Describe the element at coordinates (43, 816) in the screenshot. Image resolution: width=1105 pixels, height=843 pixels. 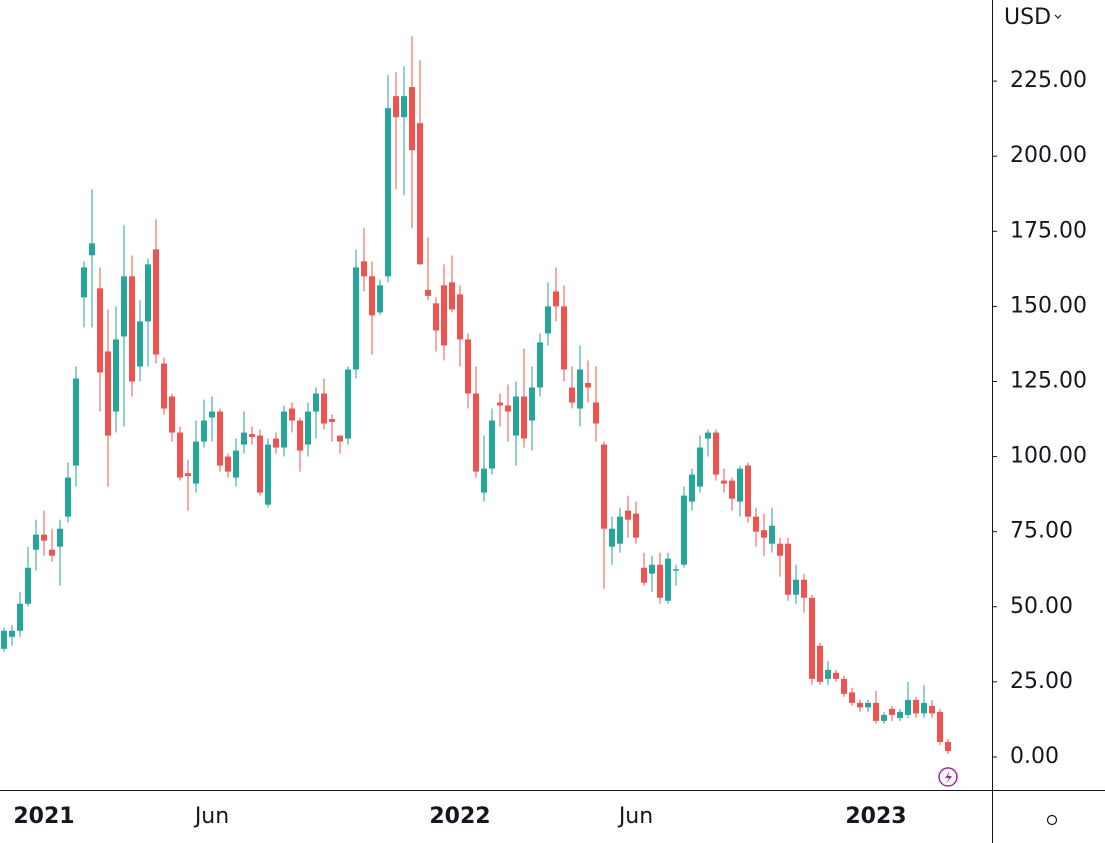
I see `x-tick-label: 2021` at that location.